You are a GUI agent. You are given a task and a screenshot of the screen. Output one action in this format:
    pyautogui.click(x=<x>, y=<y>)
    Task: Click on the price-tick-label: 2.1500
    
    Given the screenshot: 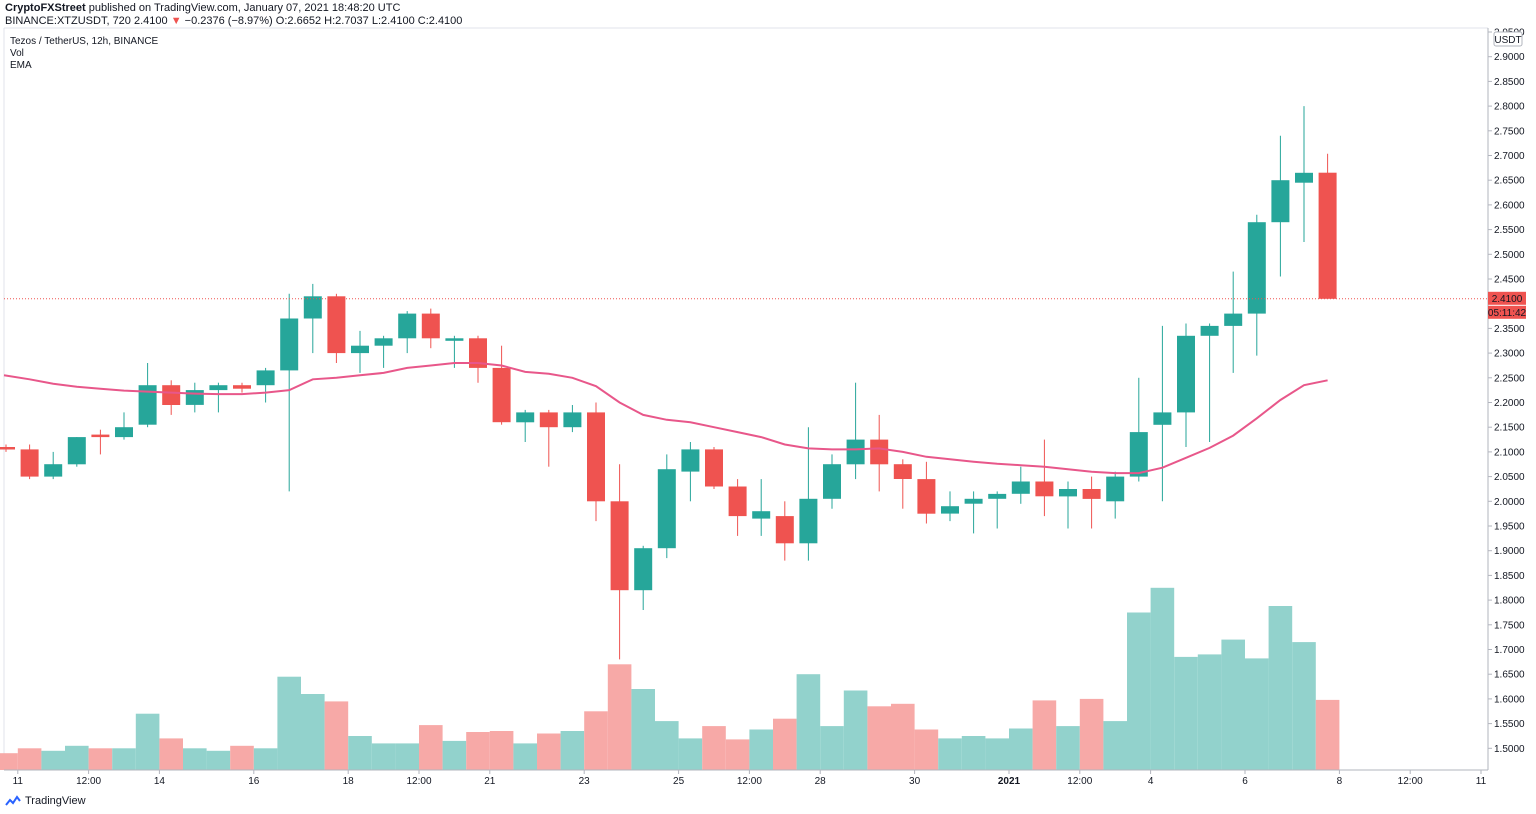 What is the action you would take?
    pyautogui.click(x=1509, y=428)
    